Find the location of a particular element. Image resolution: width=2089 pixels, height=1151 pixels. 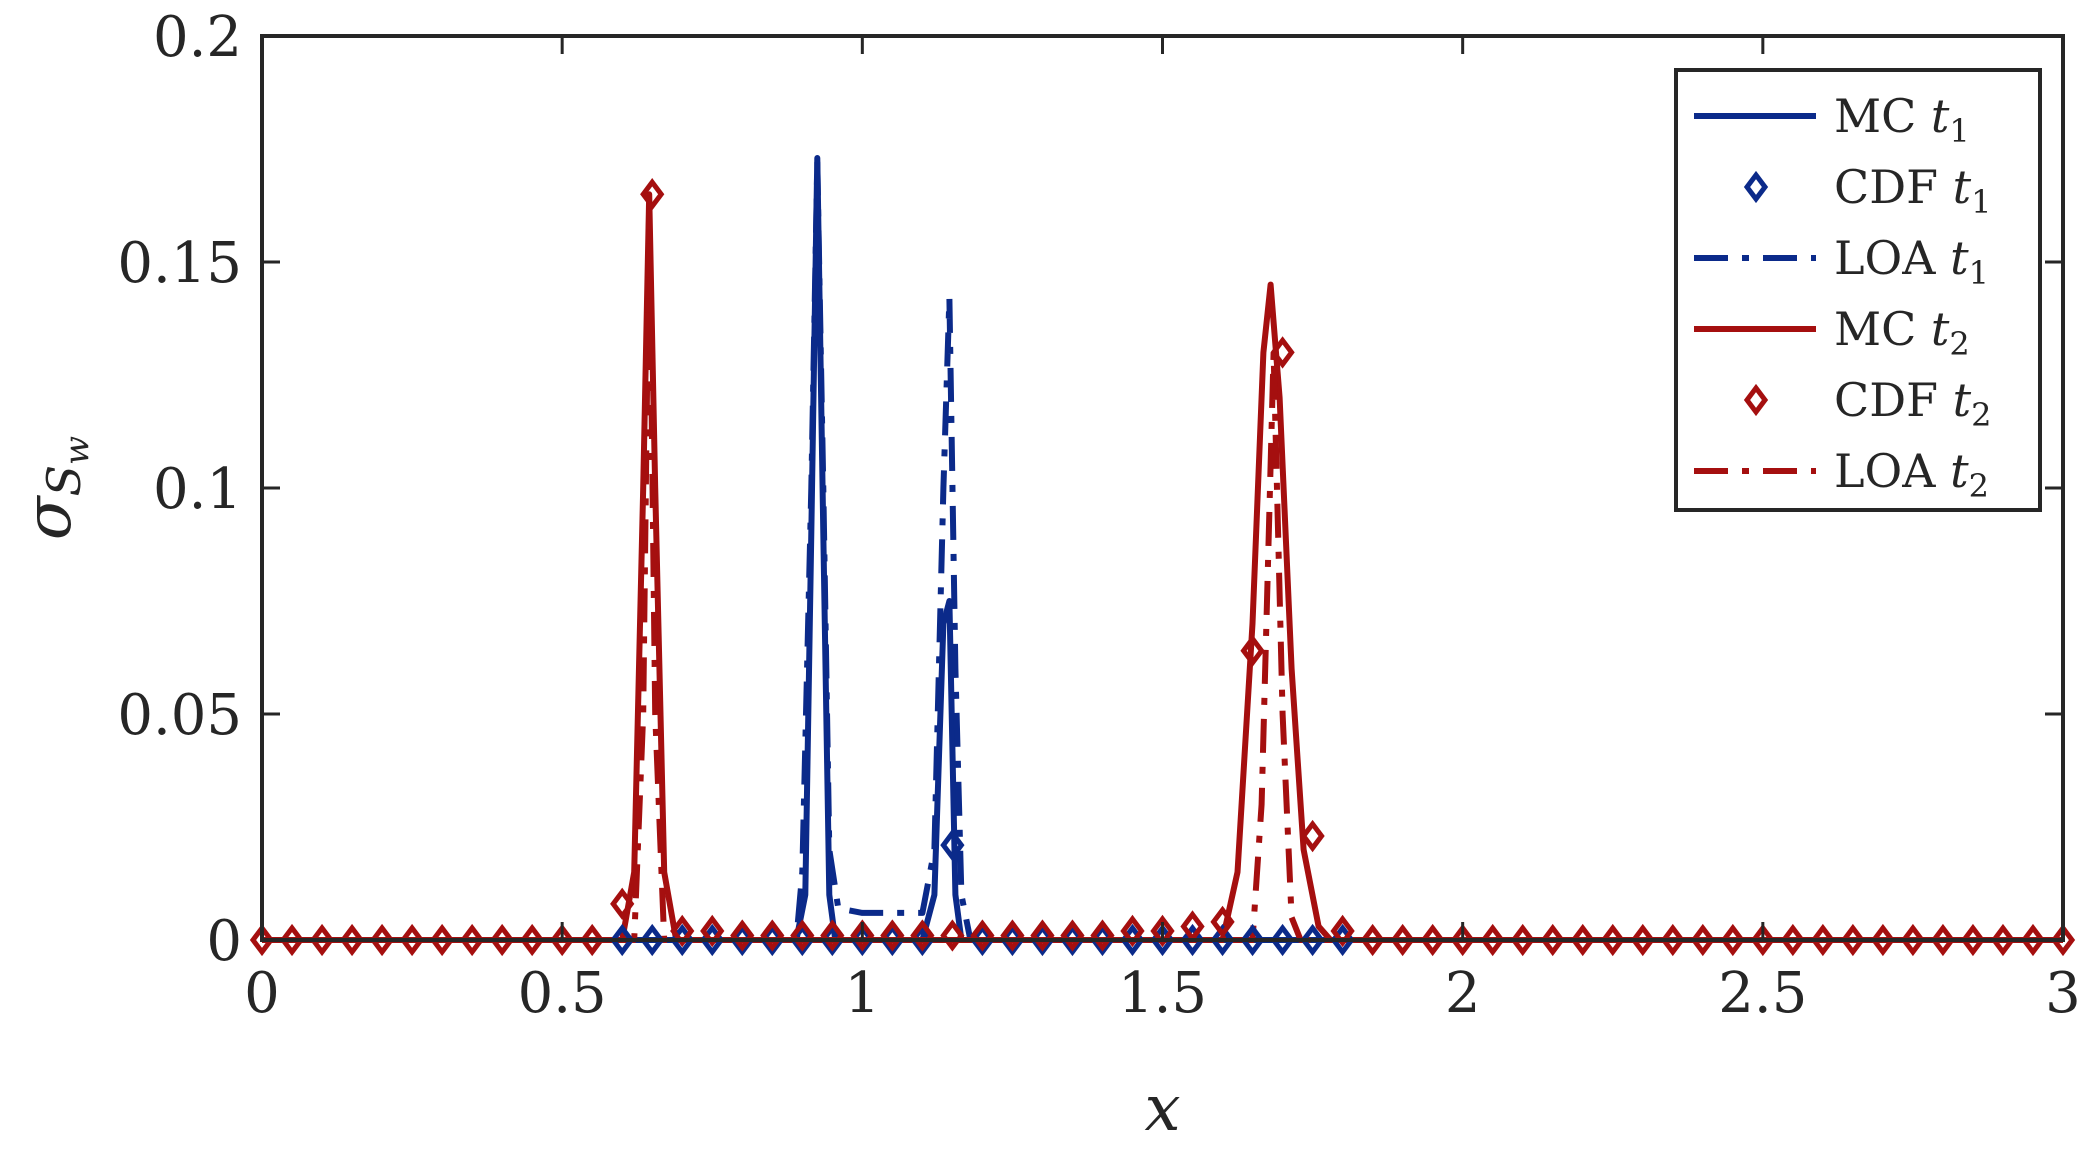

legend-label: MC t2 is located at coordinates (1902, 332).